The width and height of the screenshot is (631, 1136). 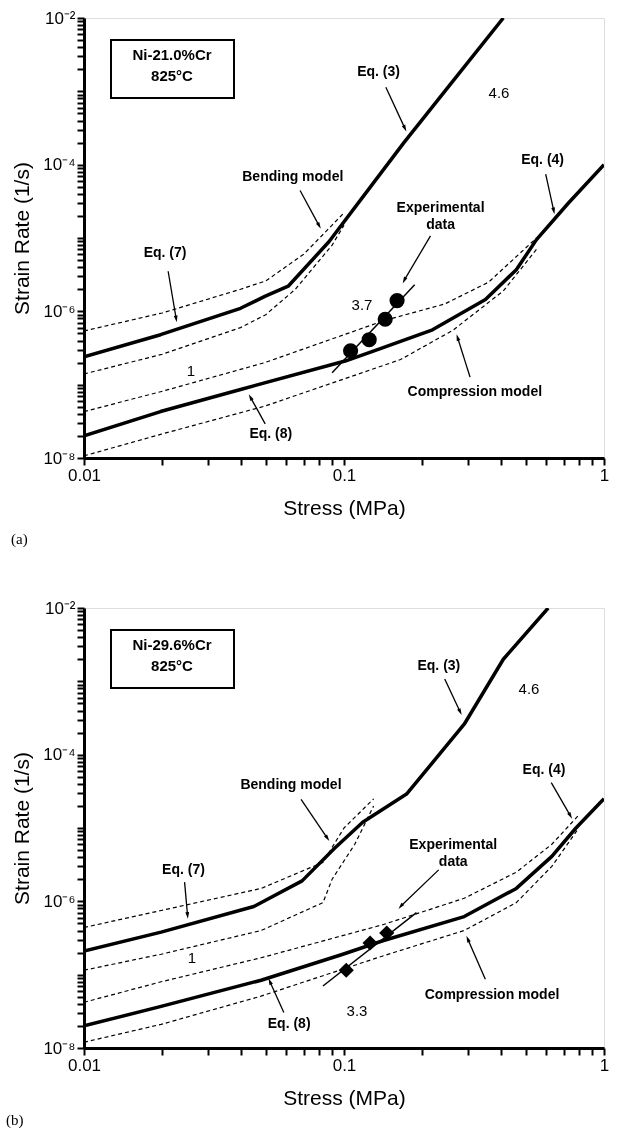 What do you see at coordinates (172, 655) in the screenshot?
I see `text: Ni-29.6%Cr 825°C` at bounding box center [172, 655].